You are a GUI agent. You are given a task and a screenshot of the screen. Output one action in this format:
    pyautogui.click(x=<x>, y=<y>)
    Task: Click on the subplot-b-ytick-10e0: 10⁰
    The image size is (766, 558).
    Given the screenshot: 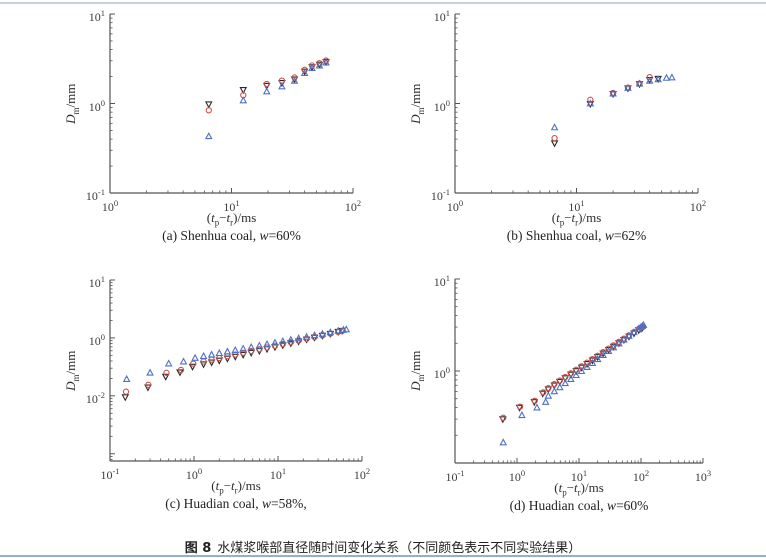 What is the action you would take?
    pyautogui.click(x=441, y=105)
    